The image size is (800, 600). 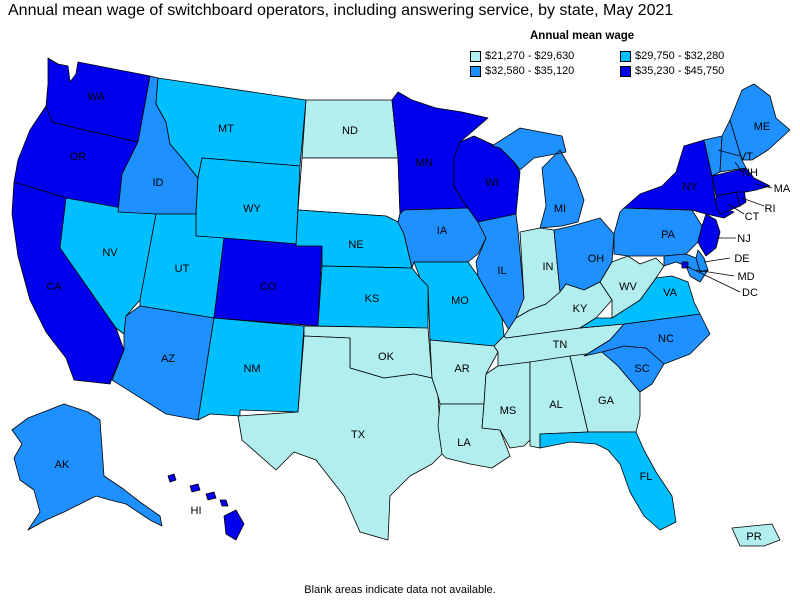 What do you see at coordinates (461, 369) in the screenshot?
I see `state-label-AR: AR` at bounding box center [461, 369].